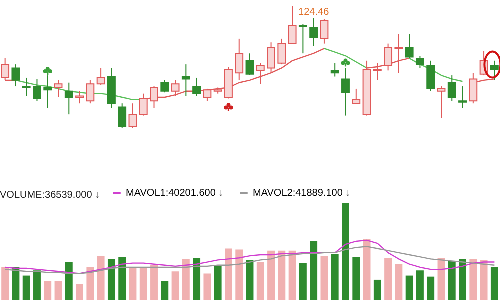  I want to click on legend-label: MAVOL1:40201.600 ↓, so click(175, 193).